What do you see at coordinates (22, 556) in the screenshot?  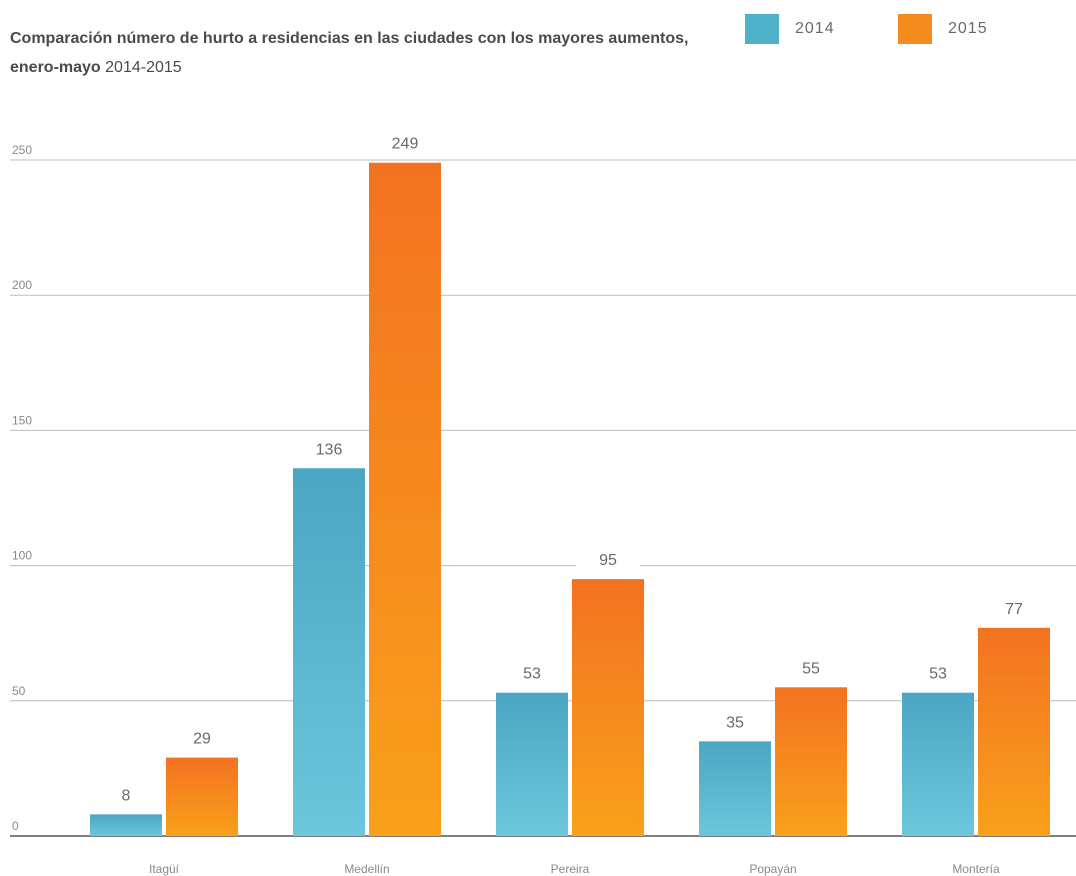 I see `y-tick-label: 100` at bounding box center [22, 556].